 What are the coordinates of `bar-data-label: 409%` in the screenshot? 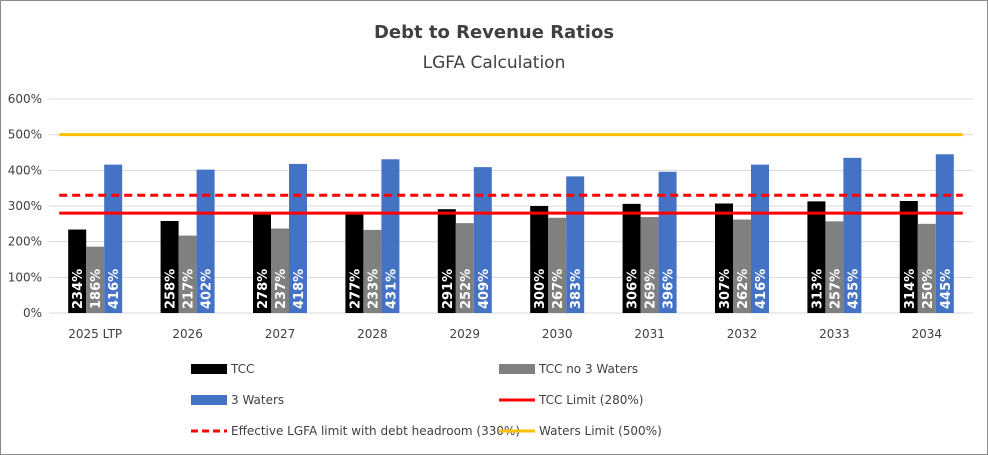 It's located at (484, 289).